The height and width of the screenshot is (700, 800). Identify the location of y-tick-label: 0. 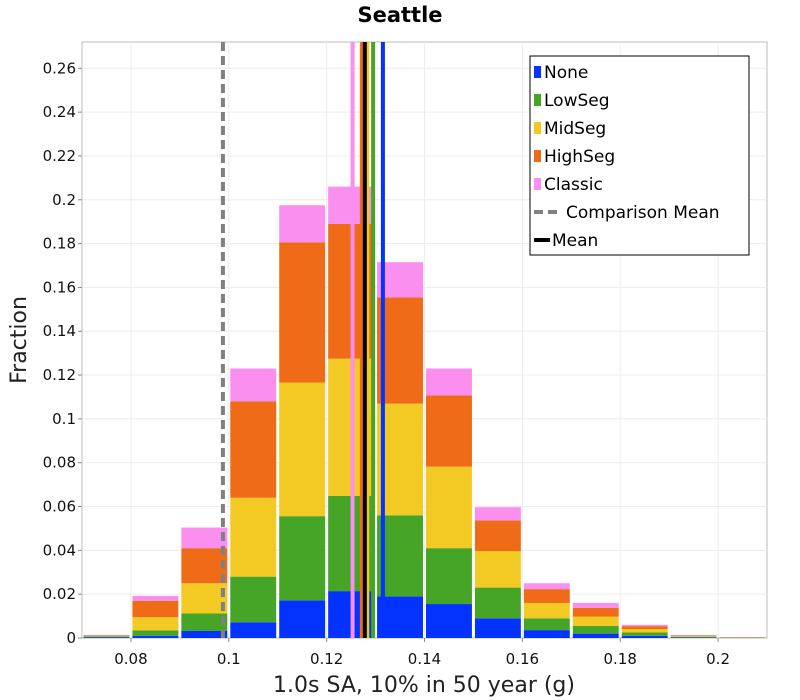
(71, 638).